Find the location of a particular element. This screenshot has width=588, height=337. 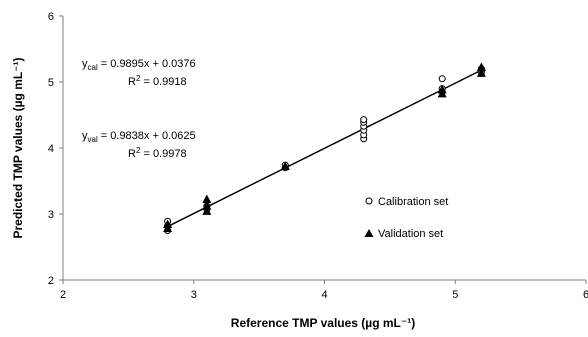

y-tick-label: 6 is located at coordinates (51, 17).